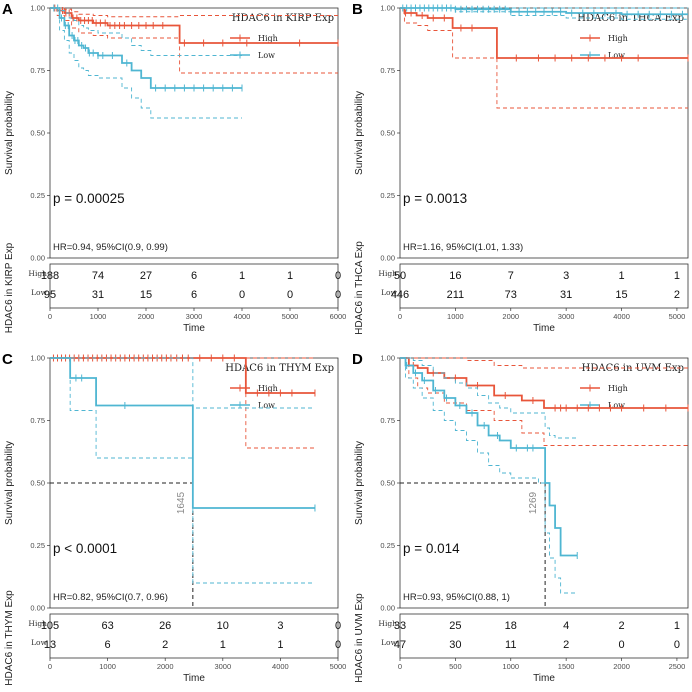 The width and height of the screenshot is (692, 692). I want to click on hazard-ratio: HR=1.16, 95%CI(1.01, 1.33), so click(463, 247).